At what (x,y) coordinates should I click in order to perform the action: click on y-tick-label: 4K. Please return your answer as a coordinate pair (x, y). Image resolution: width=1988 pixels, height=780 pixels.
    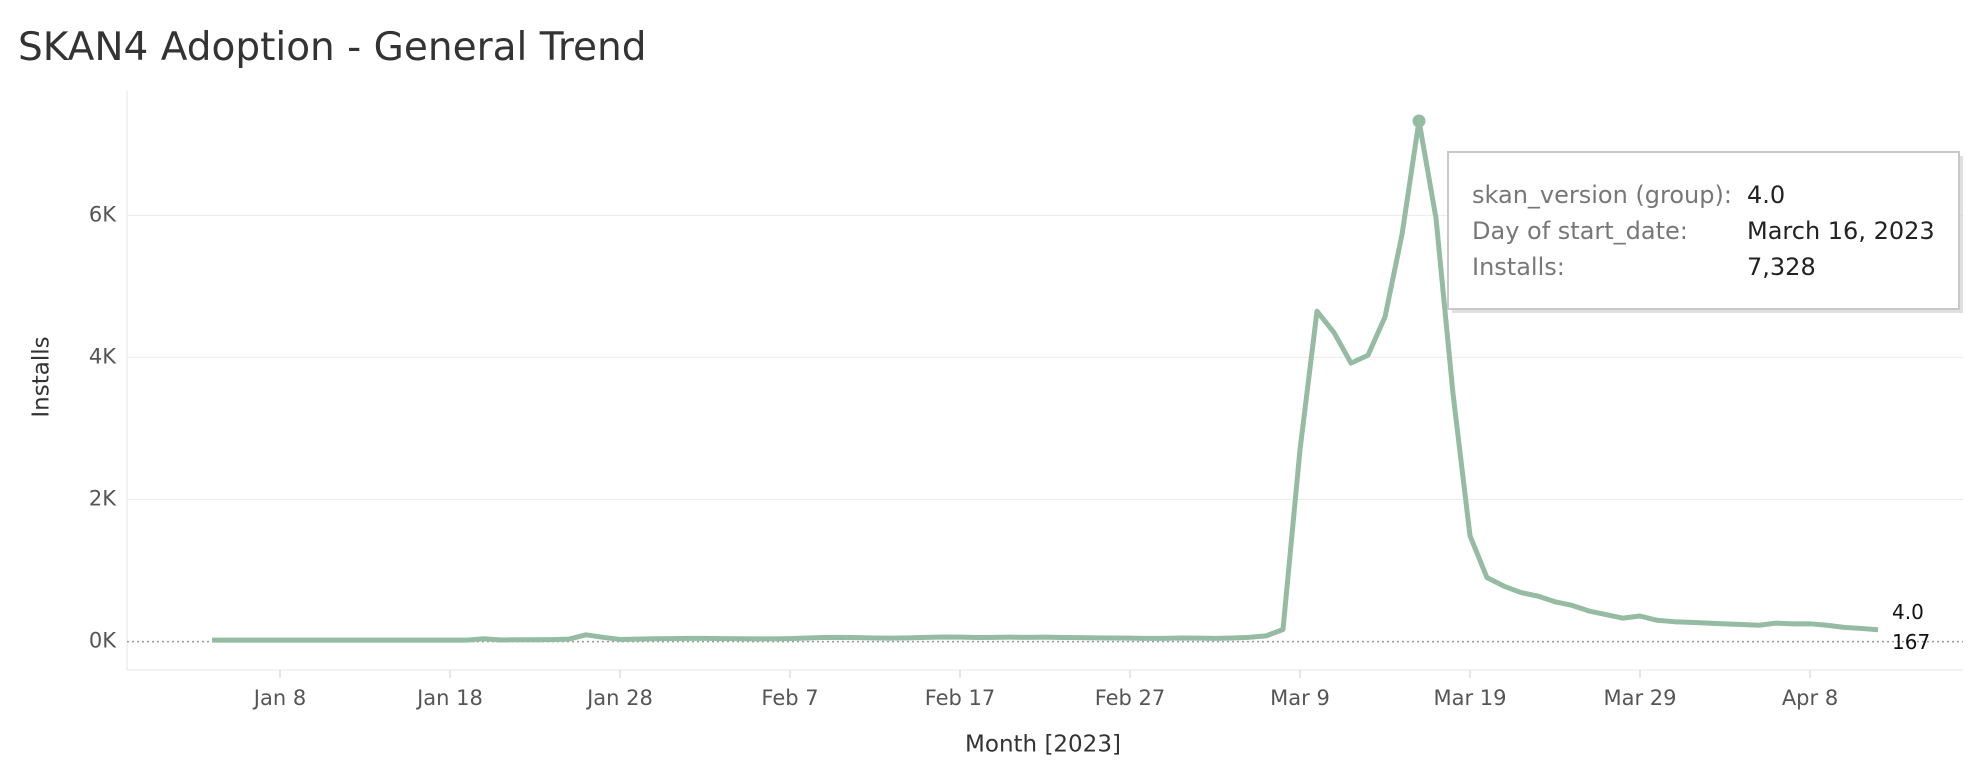
    Looking at the image, I should click on (103, 356).